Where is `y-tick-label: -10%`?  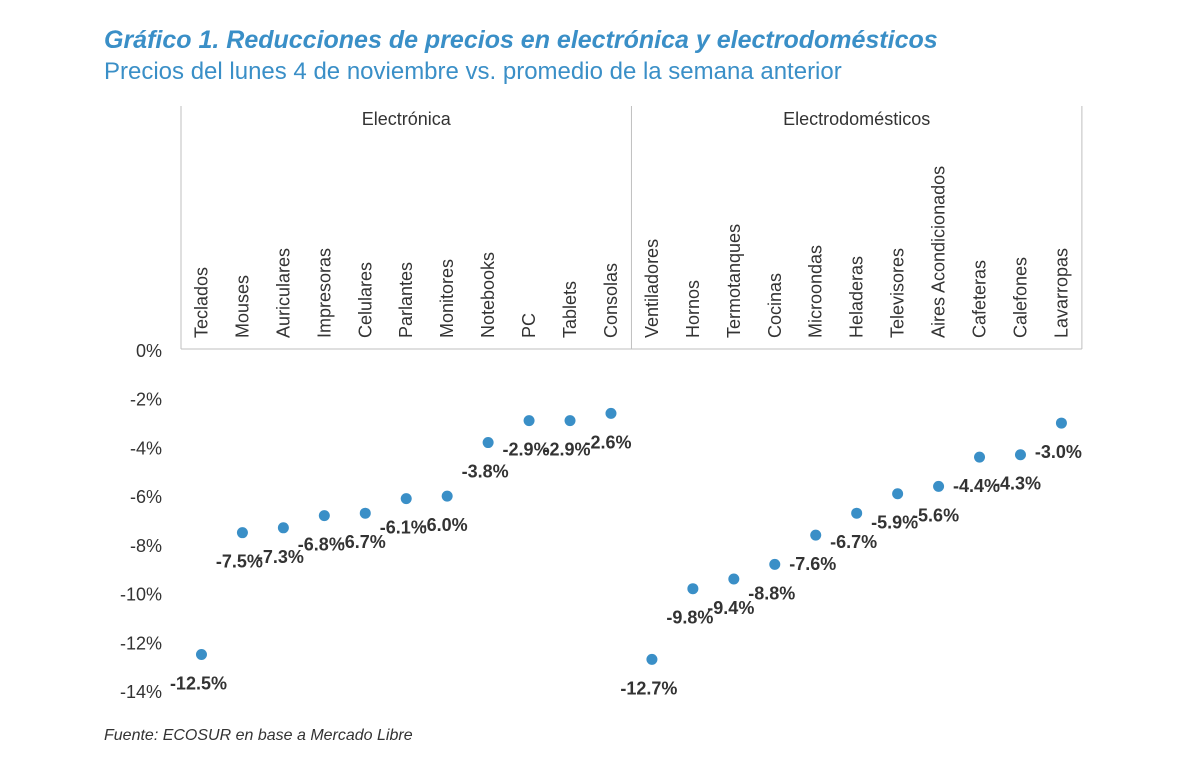 y-tick-label: -10% is located at coordinates (141, 595).